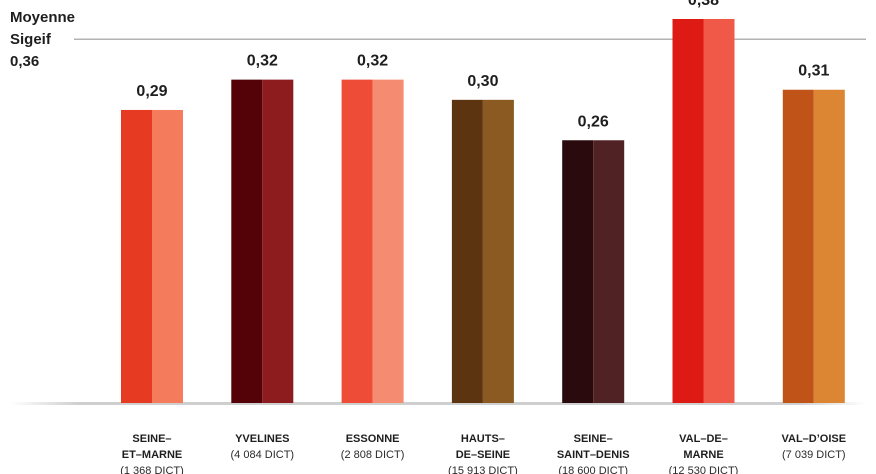 The width and height of the screenshot is (876, 474). I want to click on category-name-line: HAUTS–, so click(483, 439).